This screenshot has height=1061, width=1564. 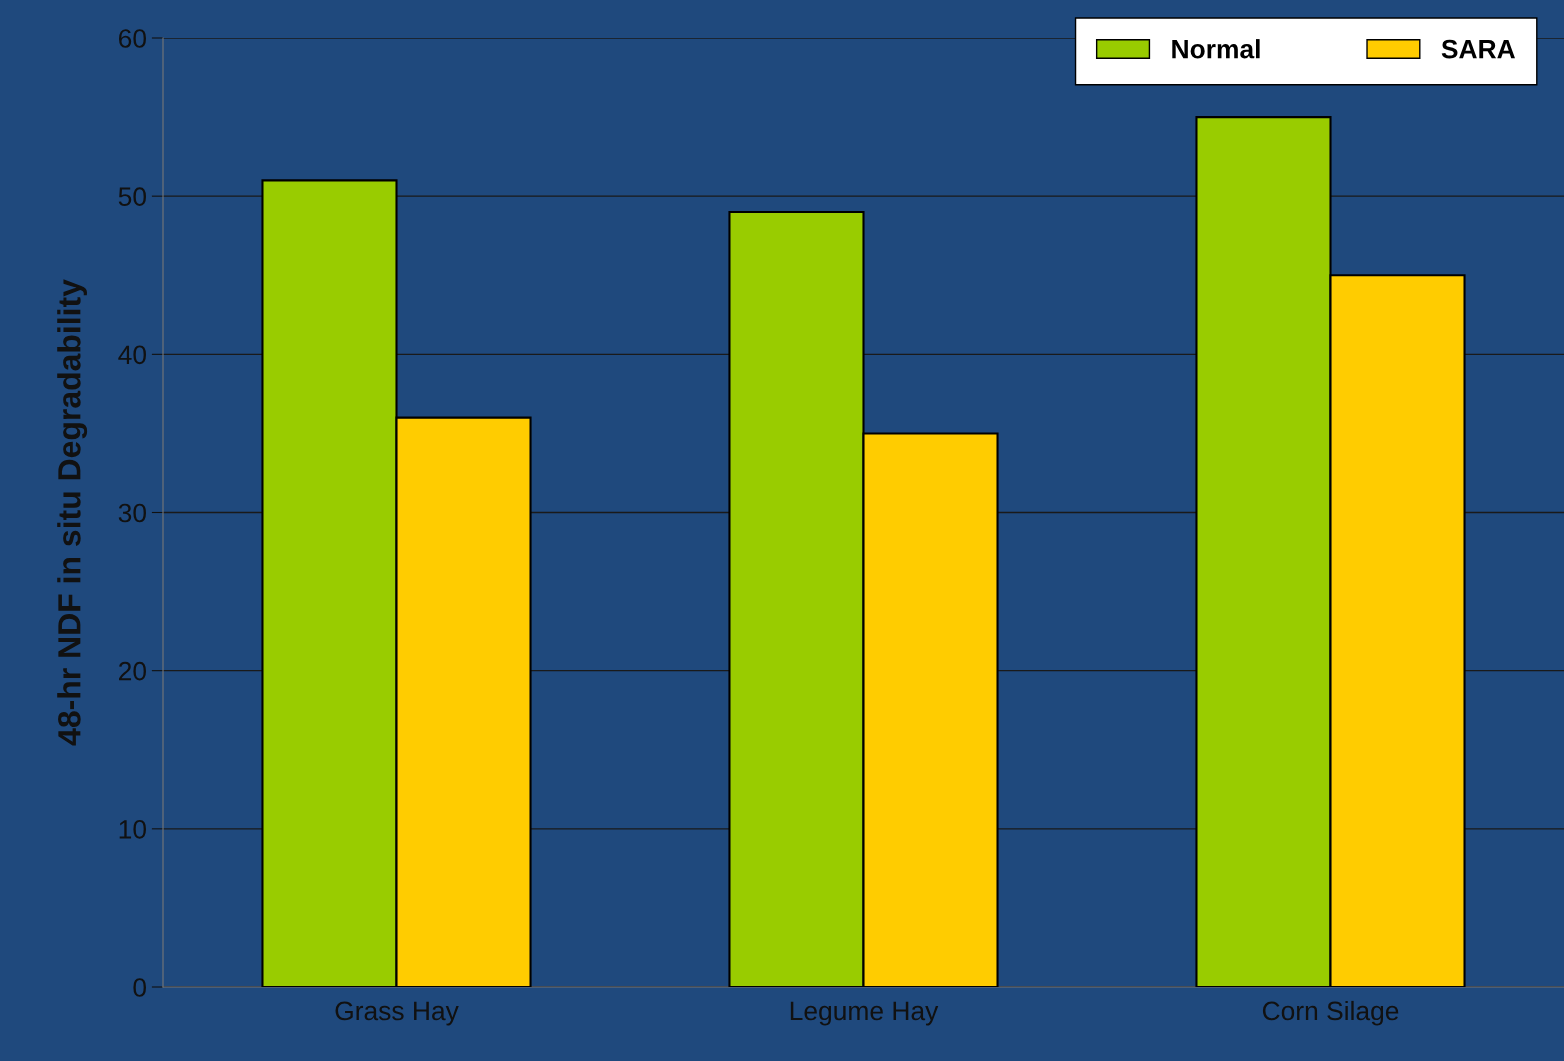 What do you see at coordinates (139, 987) in the screenshot?
I see `y-tick-label: 0` at bounding box center [139, 987].